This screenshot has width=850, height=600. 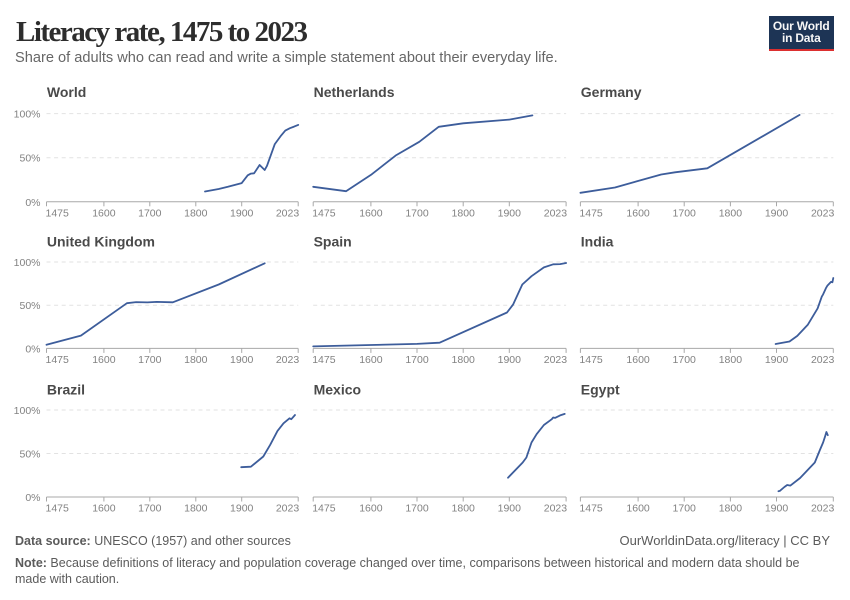 What do you see at coordinates (597, 242) in the screenshot?
I see `svg-text: India` at bounding box center [597, 242].